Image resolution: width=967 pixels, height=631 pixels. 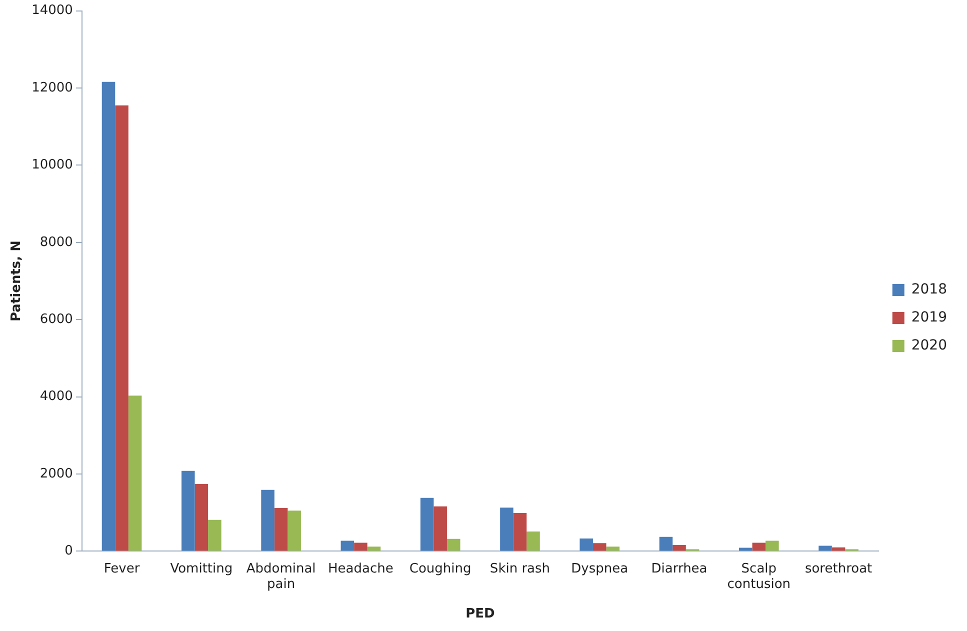 What do you see at coordinates (929, 290) in the screenshot?
I see `legend-label: 2018` at bounding box center [929, 290].